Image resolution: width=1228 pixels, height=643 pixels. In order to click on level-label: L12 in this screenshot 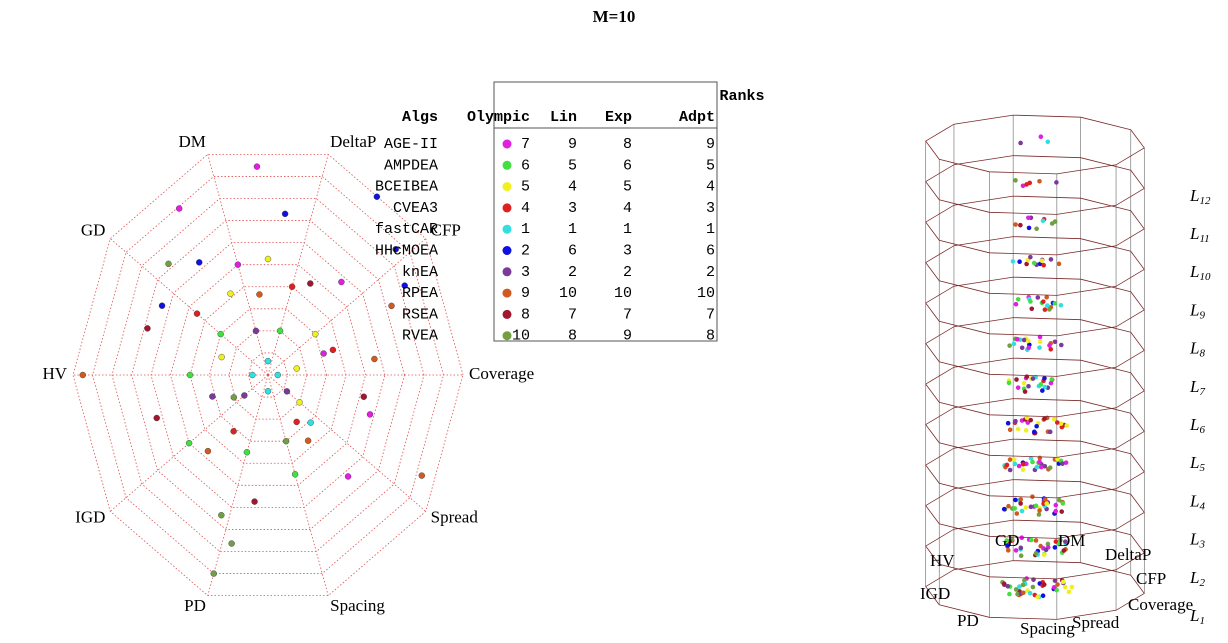, I will do `click(1200, 196)`.